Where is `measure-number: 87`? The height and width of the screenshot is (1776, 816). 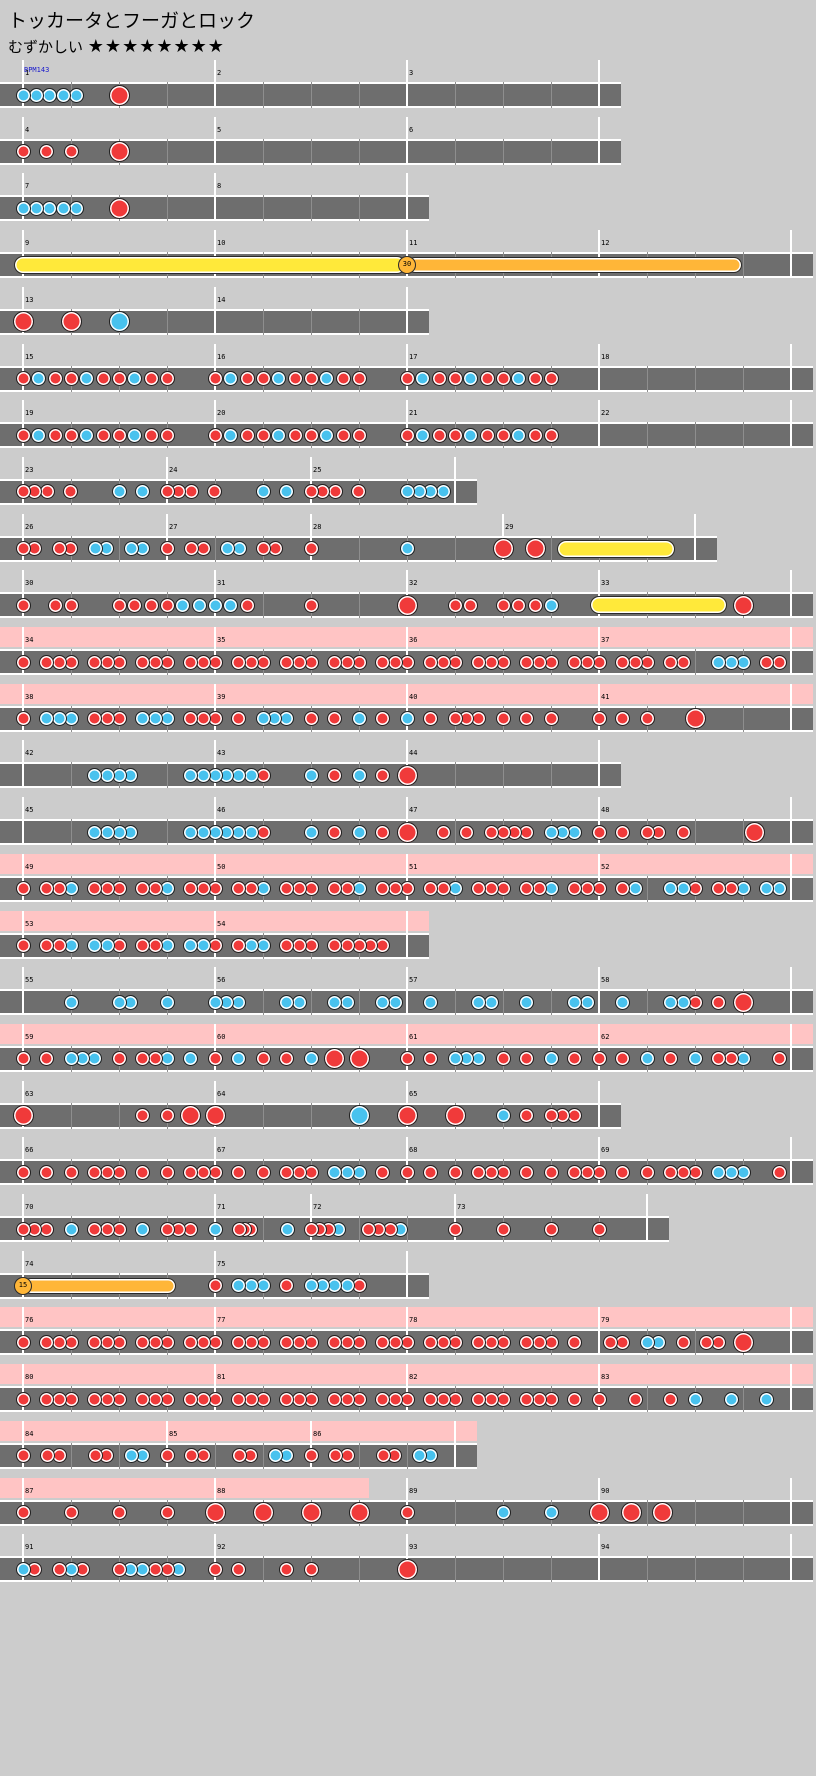
measure-number: 87 is located at coordinates (29, 1490).